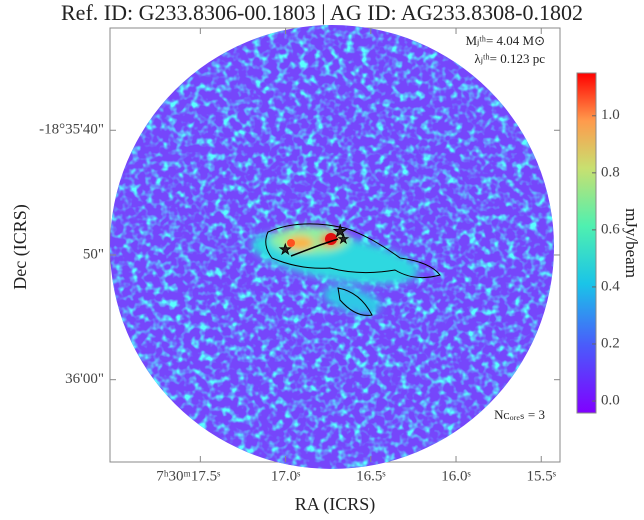  I want to click on annotation: Nᴄₒᵣₑₛ = 3, so click(519, 414).